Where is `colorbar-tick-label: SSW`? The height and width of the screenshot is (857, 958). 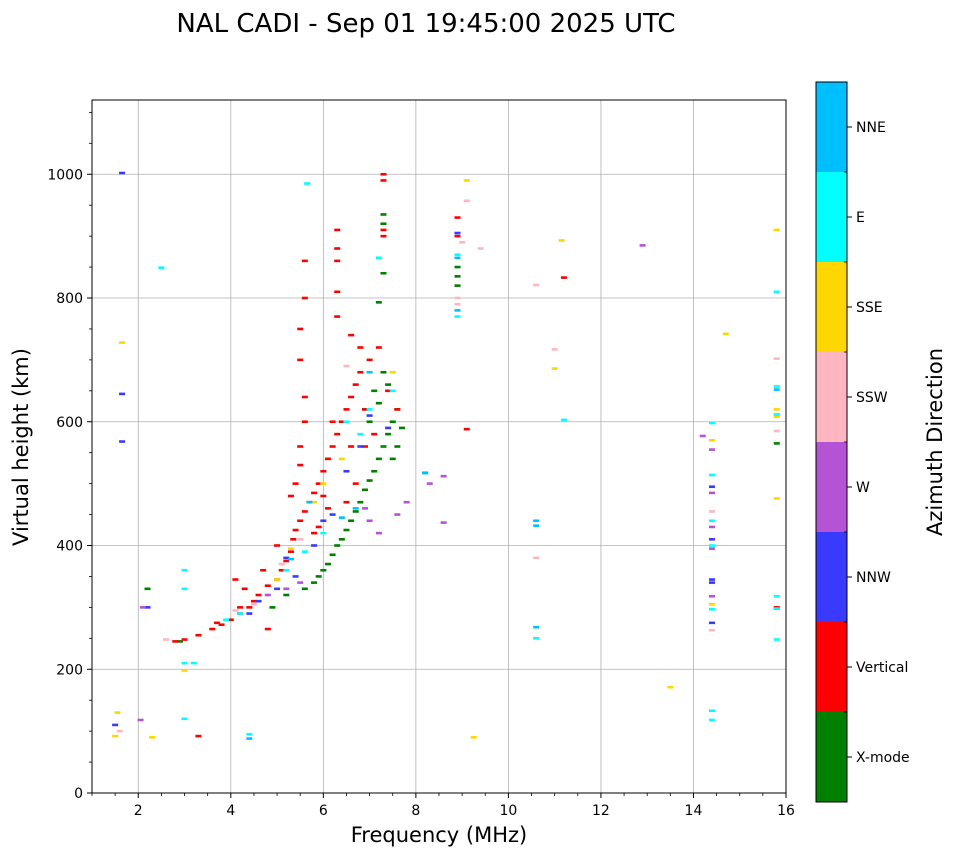
colorbar-tick-label: SSW is located at coordinates (872, 398).